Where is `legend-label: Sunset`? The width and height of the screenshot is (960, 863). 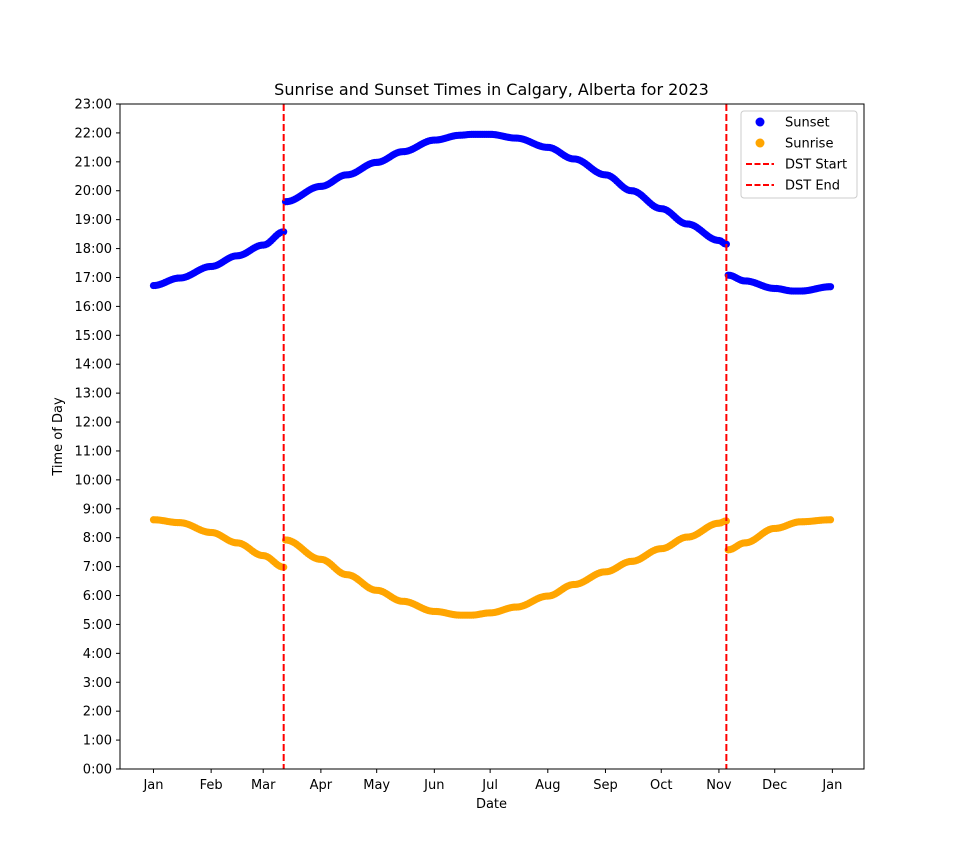 legend-label: Sunset is located at coordinates (807, 123).